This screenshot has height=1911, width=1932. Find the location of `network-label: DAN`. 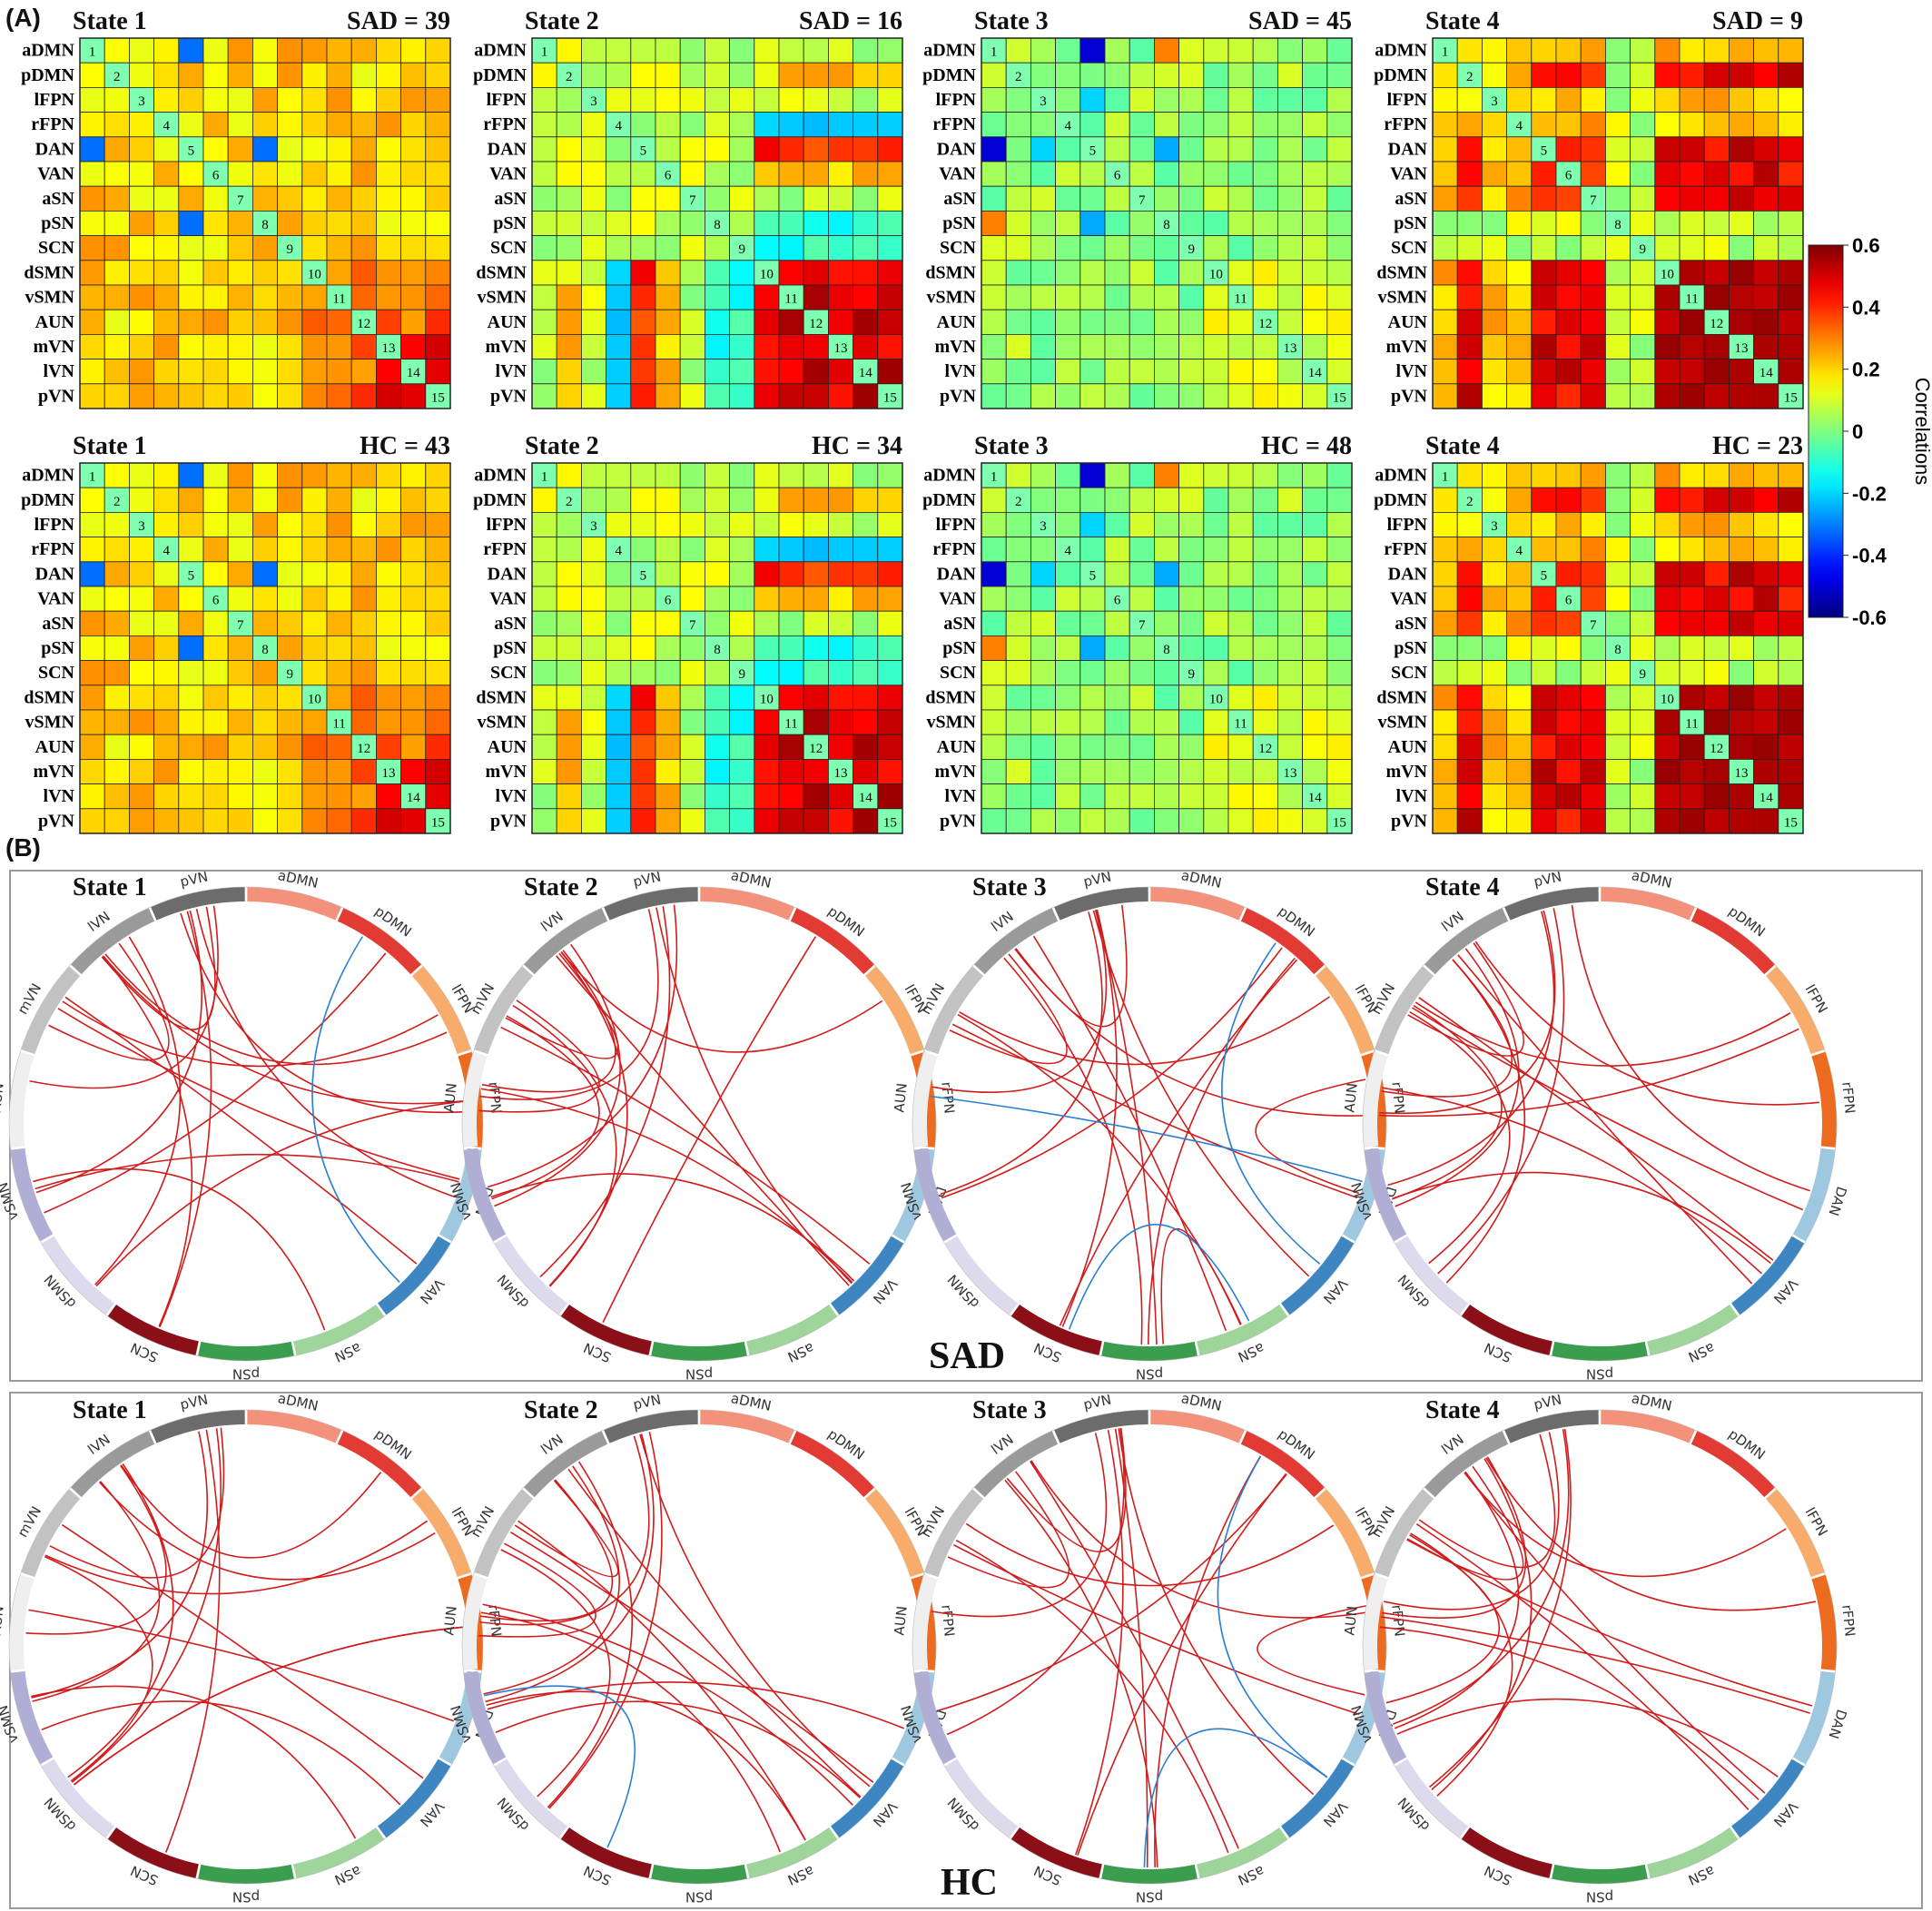

network-label: DAN is located at coordinates (1837, 1724).